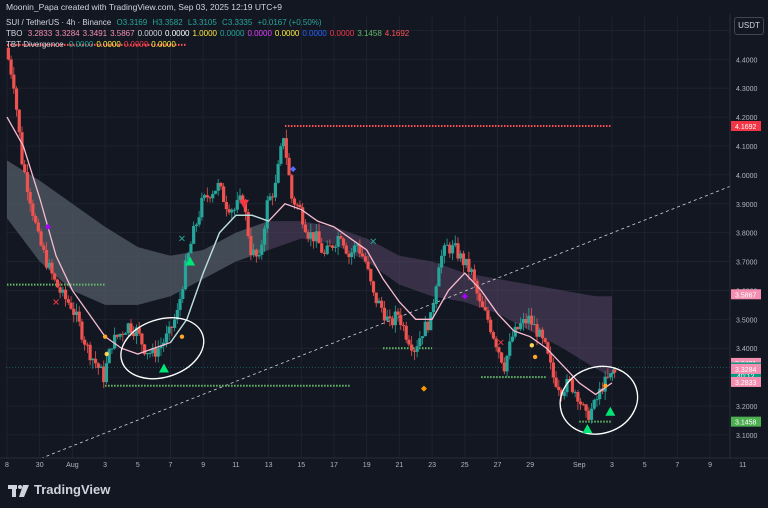 This screenshot has height=508, width=768. I want to click on tbo-cloud-bull, so click(138, 232).